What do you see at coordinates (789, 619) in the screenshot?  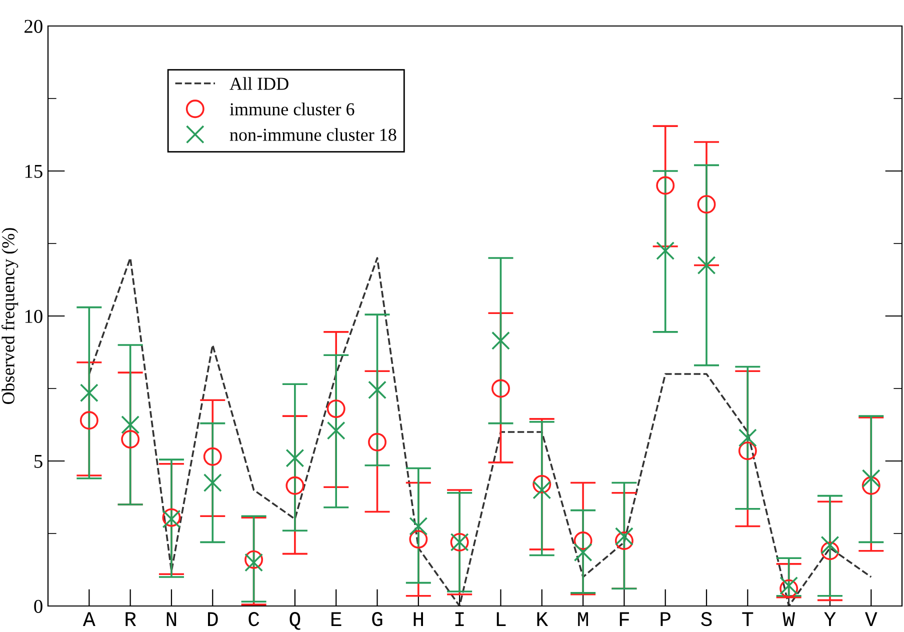 I see `x-tick-label: W` at bounding box center [789, 619].